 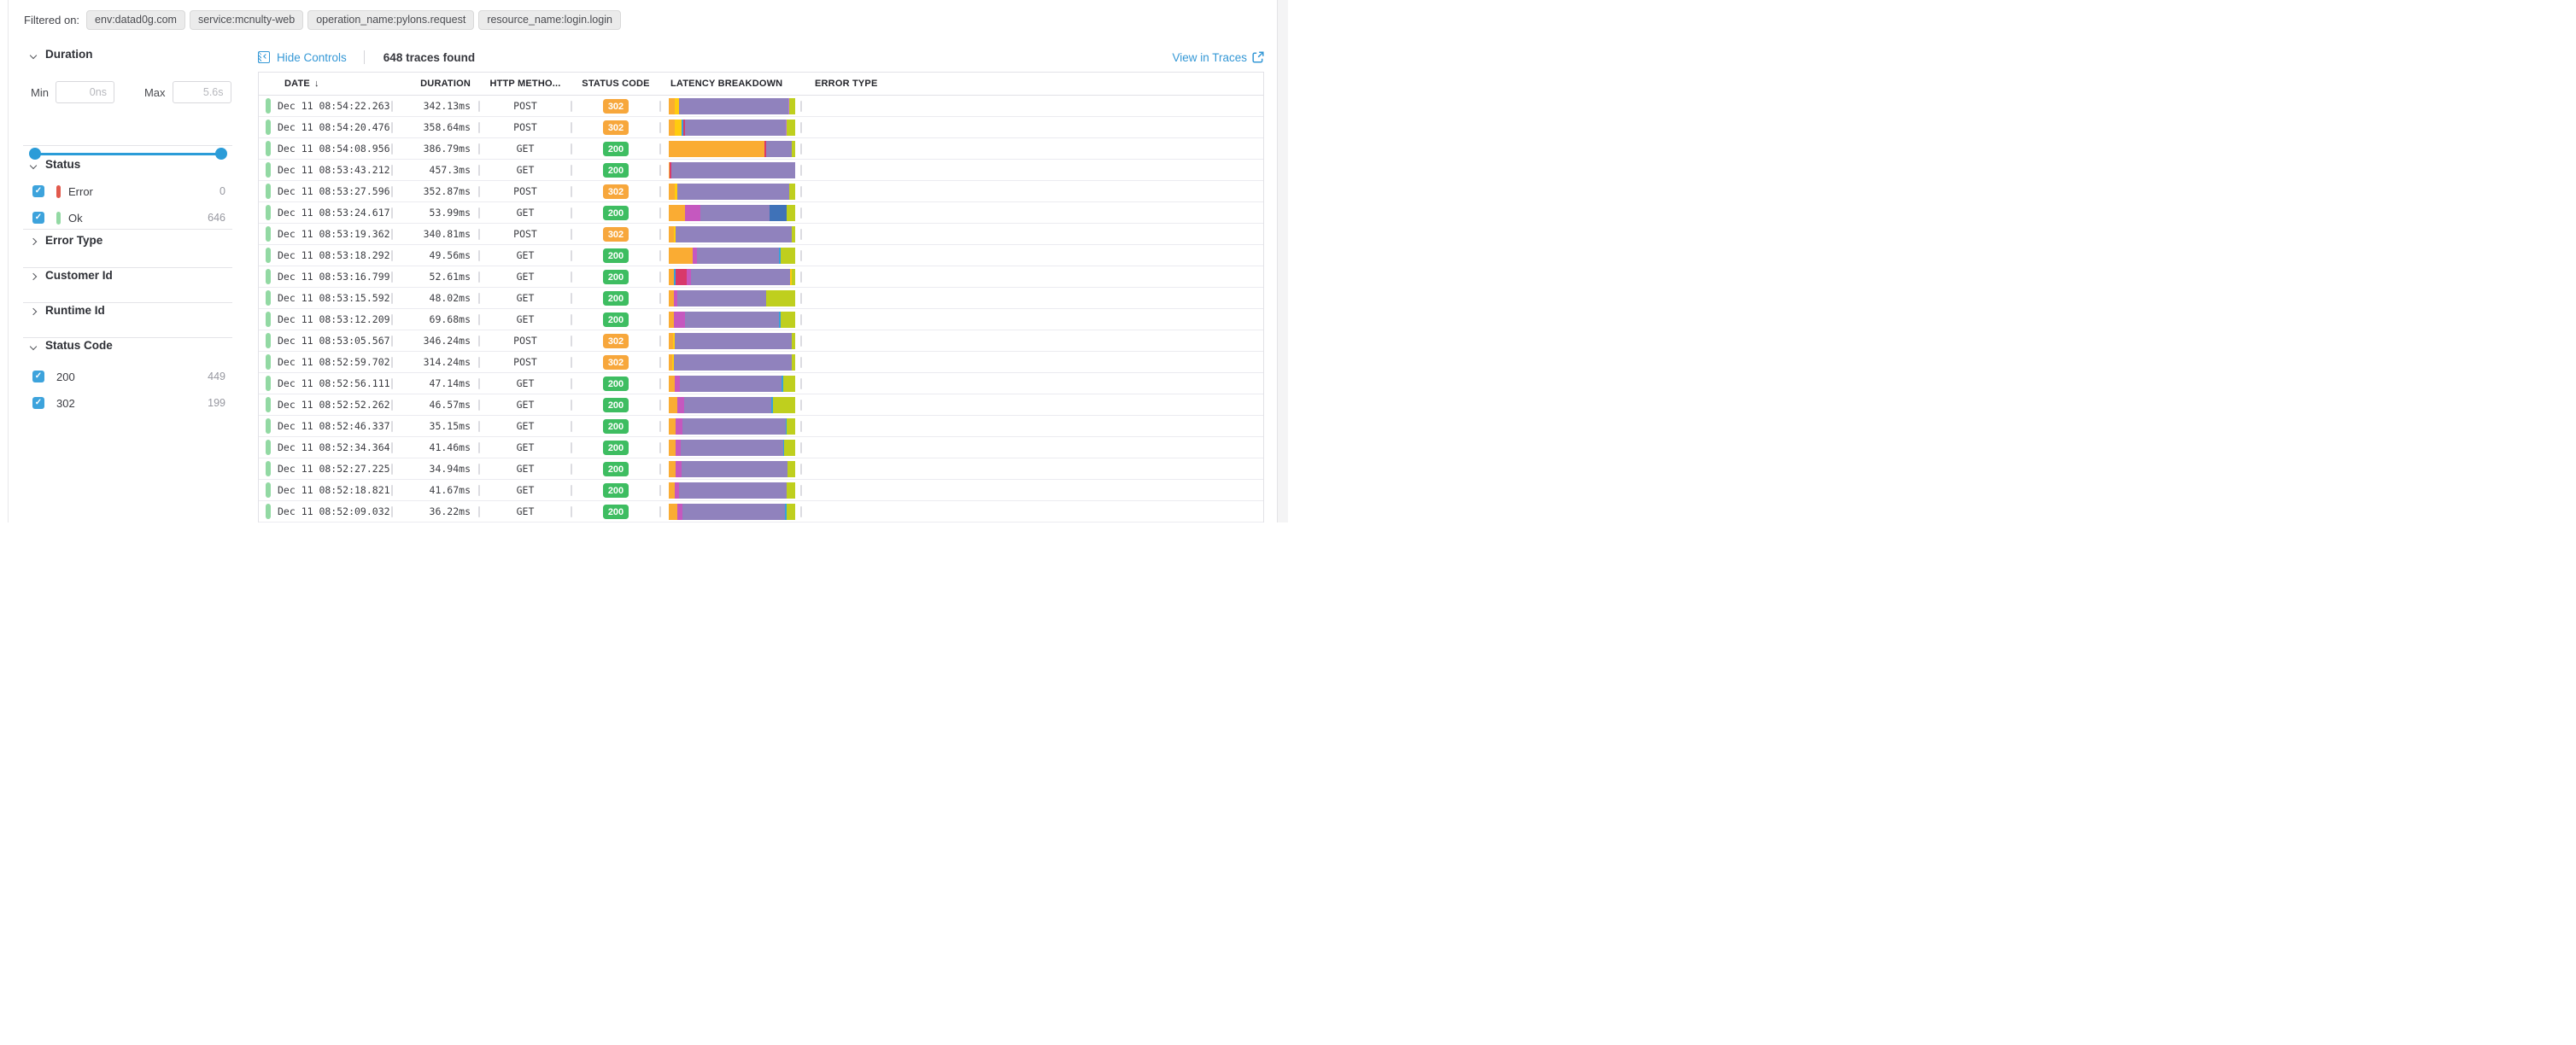 I want to click on hide-controls-button: Hide Controls, so click(x=302, y=57).